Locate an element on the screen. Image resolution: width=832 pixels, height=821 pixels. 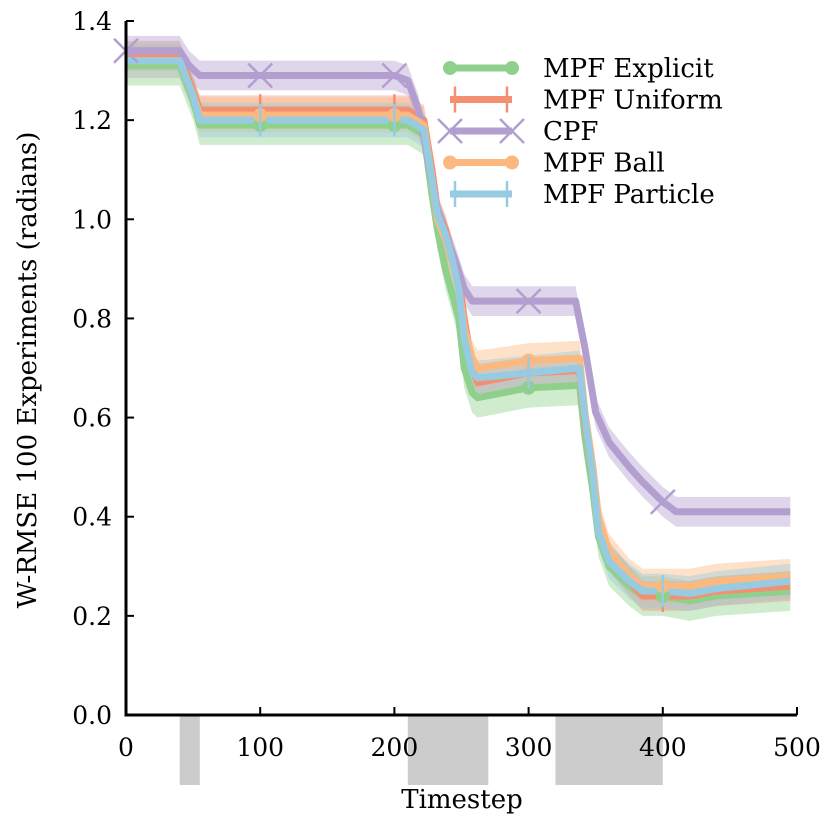
x-axis-label: Timestep is located at coordinates (462, 800).